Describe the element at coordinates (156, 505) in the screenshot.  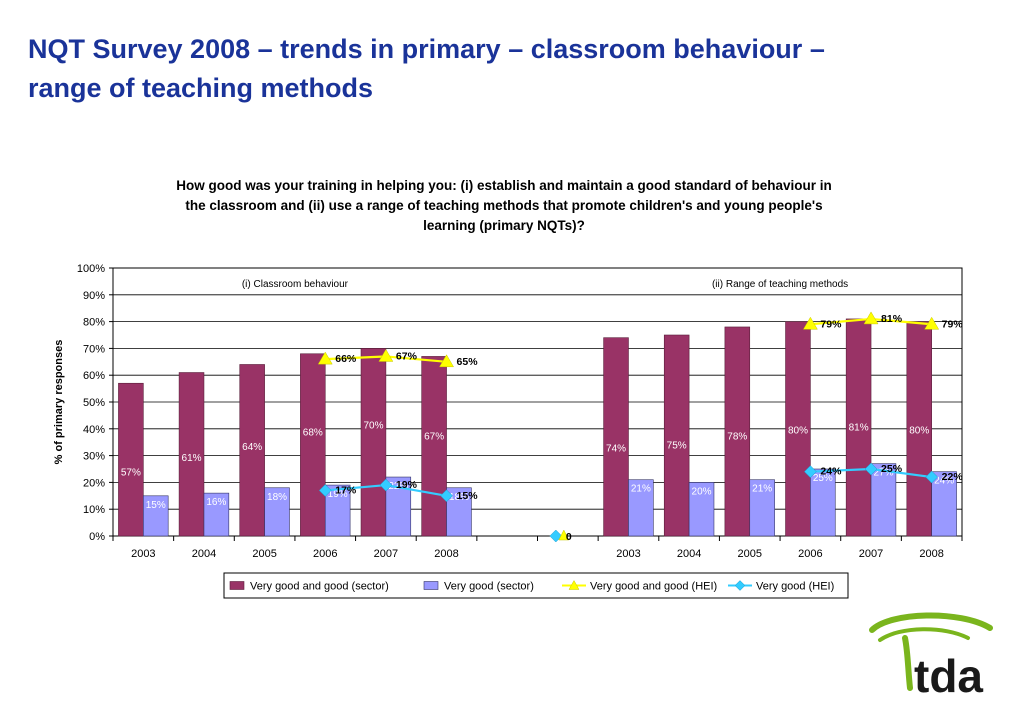
I see `bar-value-label: 15%` at that location.